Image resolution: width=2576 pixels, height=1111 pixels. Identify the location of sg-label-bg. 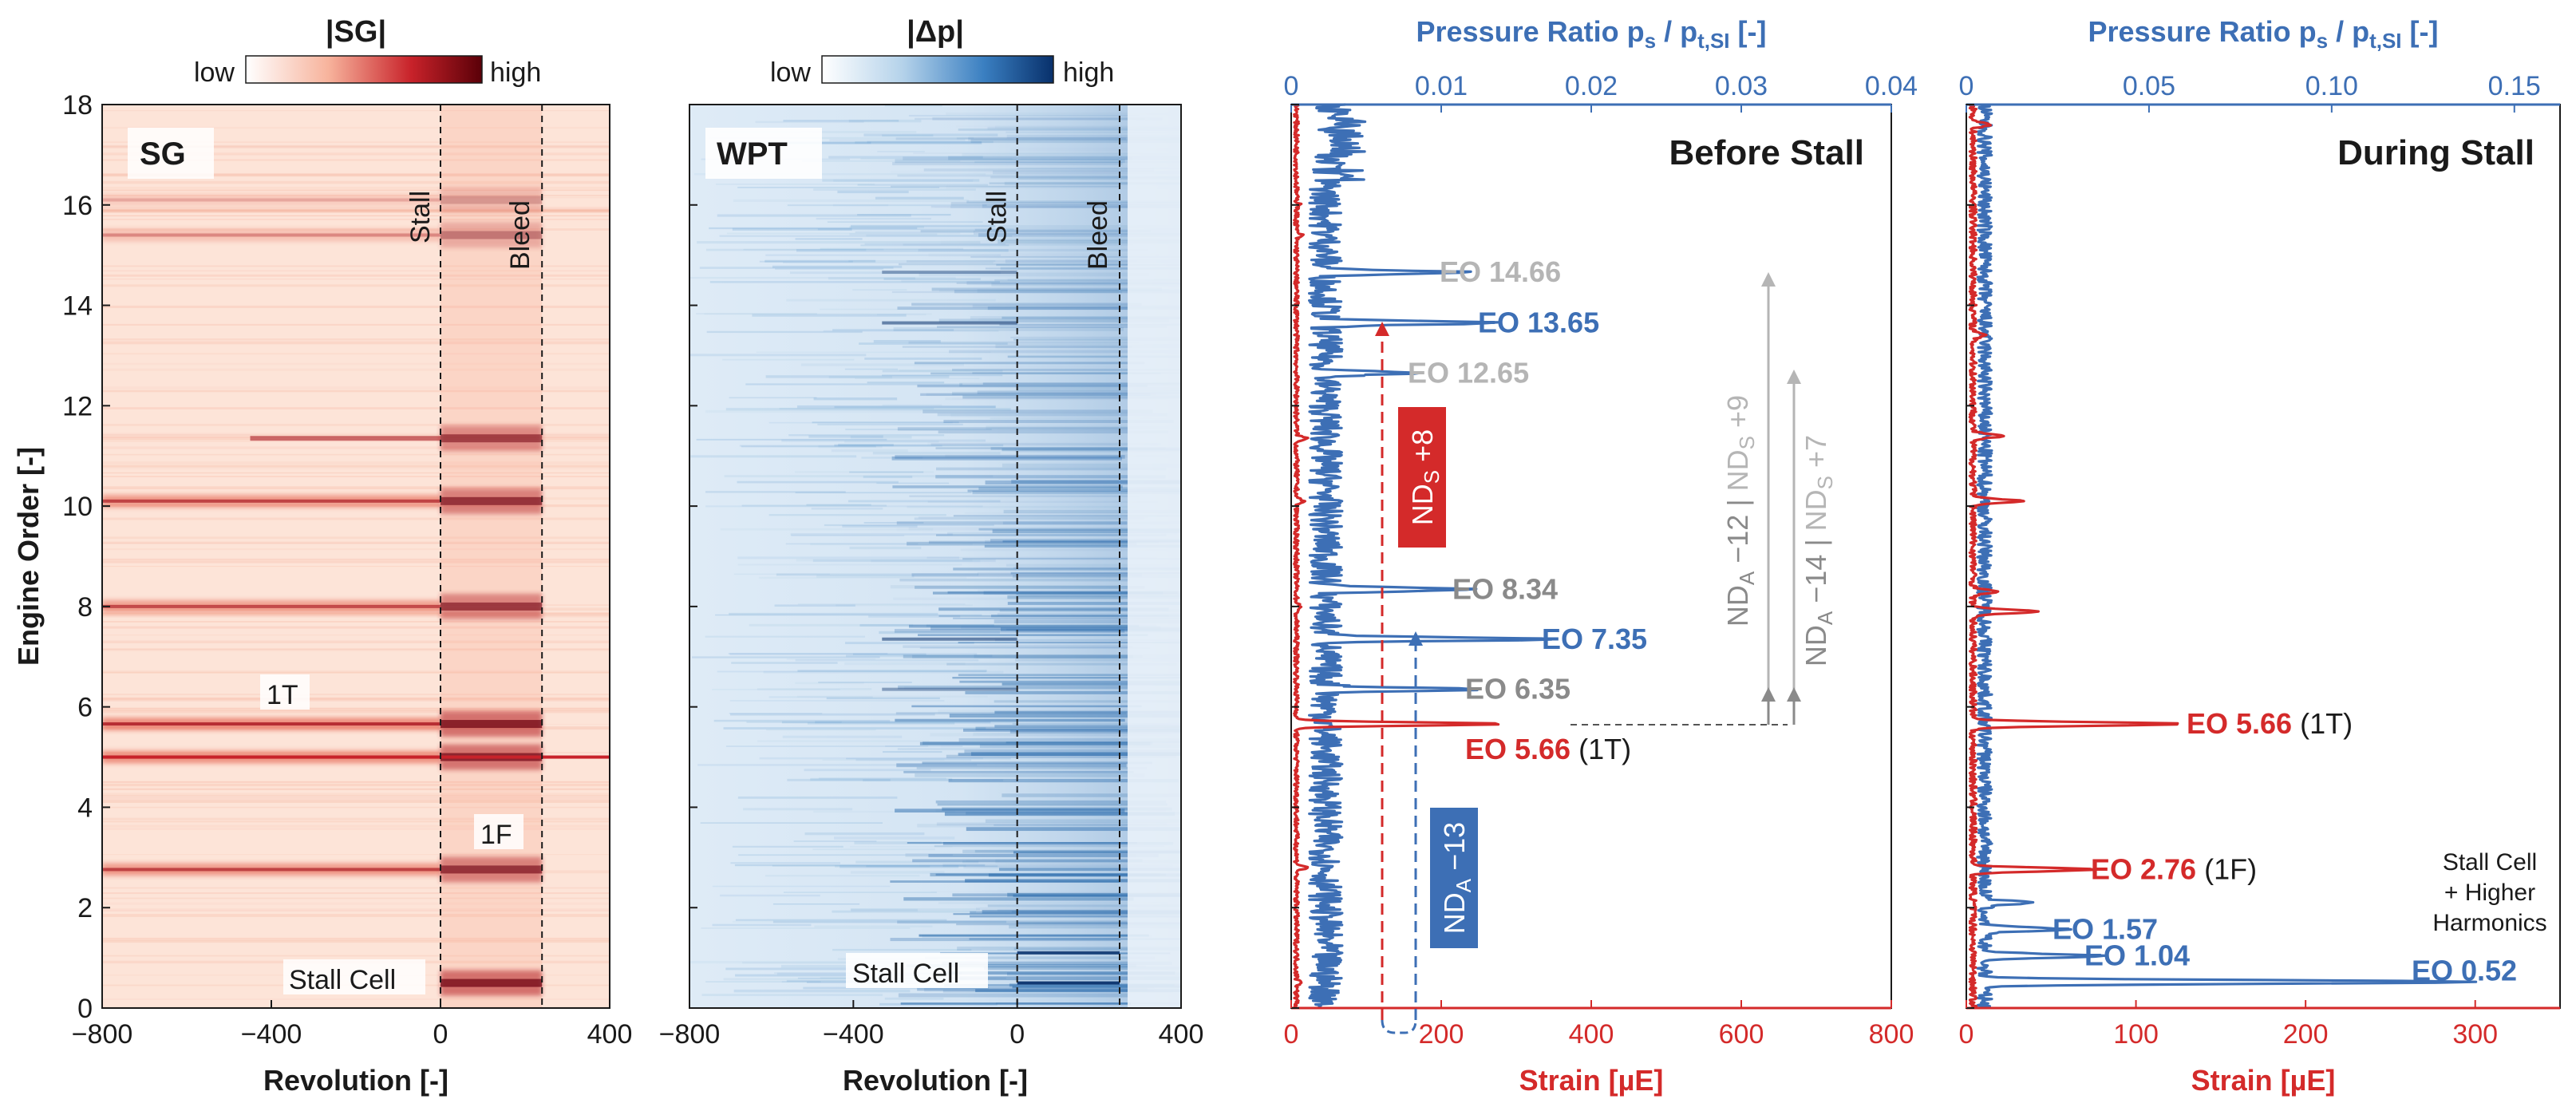
(171, 153).